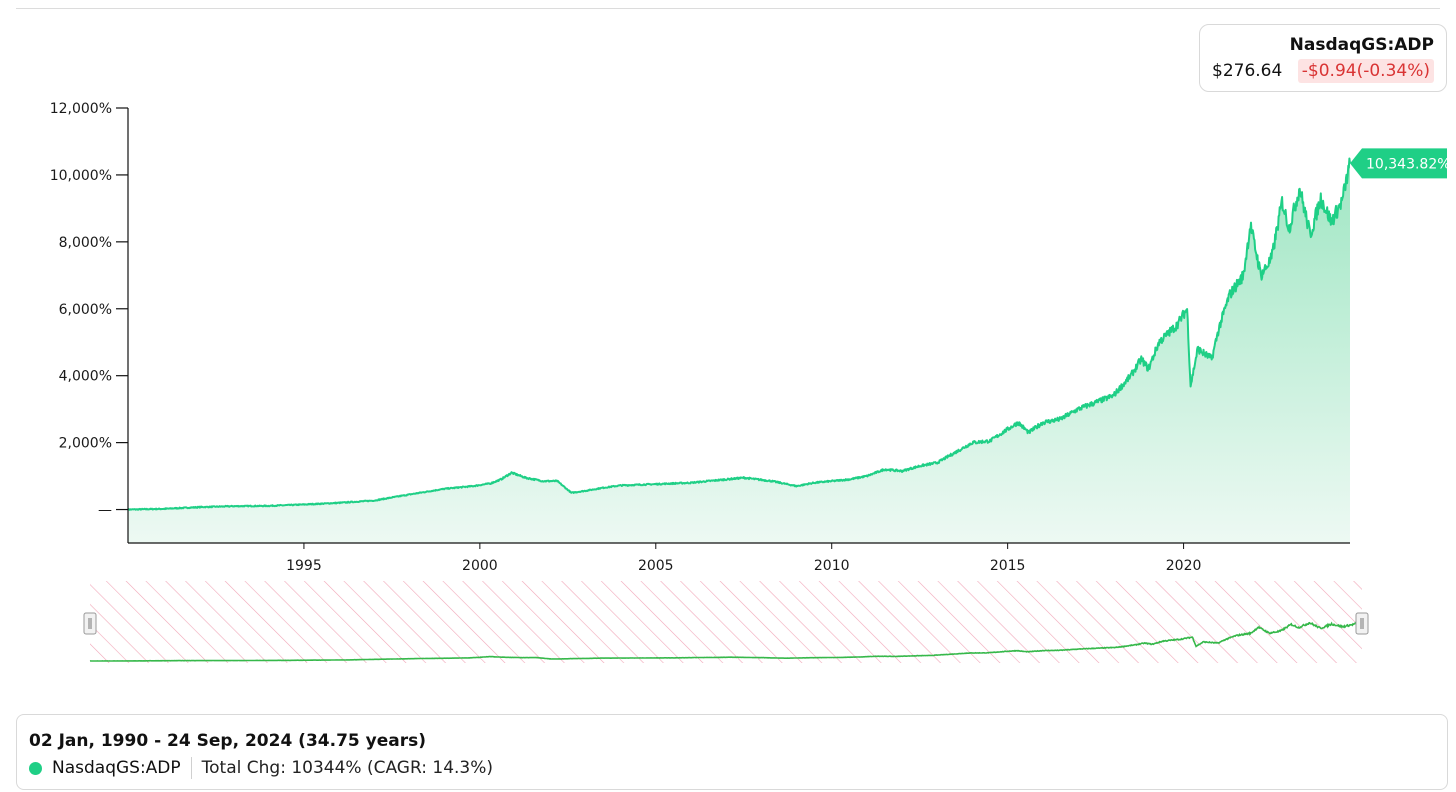 The width and height of the screenshot is (1456, 792). Describe the element at coordinates (81, 109) in the screenshot. I see `y-tick-label: 12,000%` at that location.